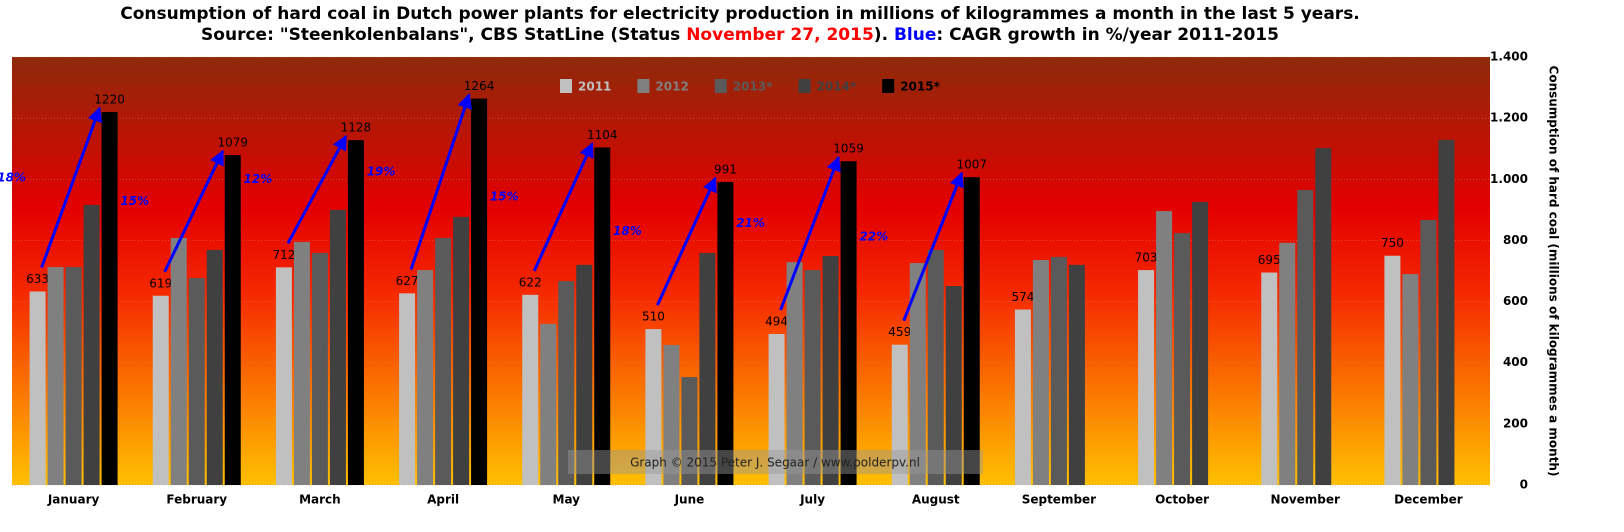 This screenshot has width=1624, height=532. I want to click on x-tick-label: February, so click(196, 500).